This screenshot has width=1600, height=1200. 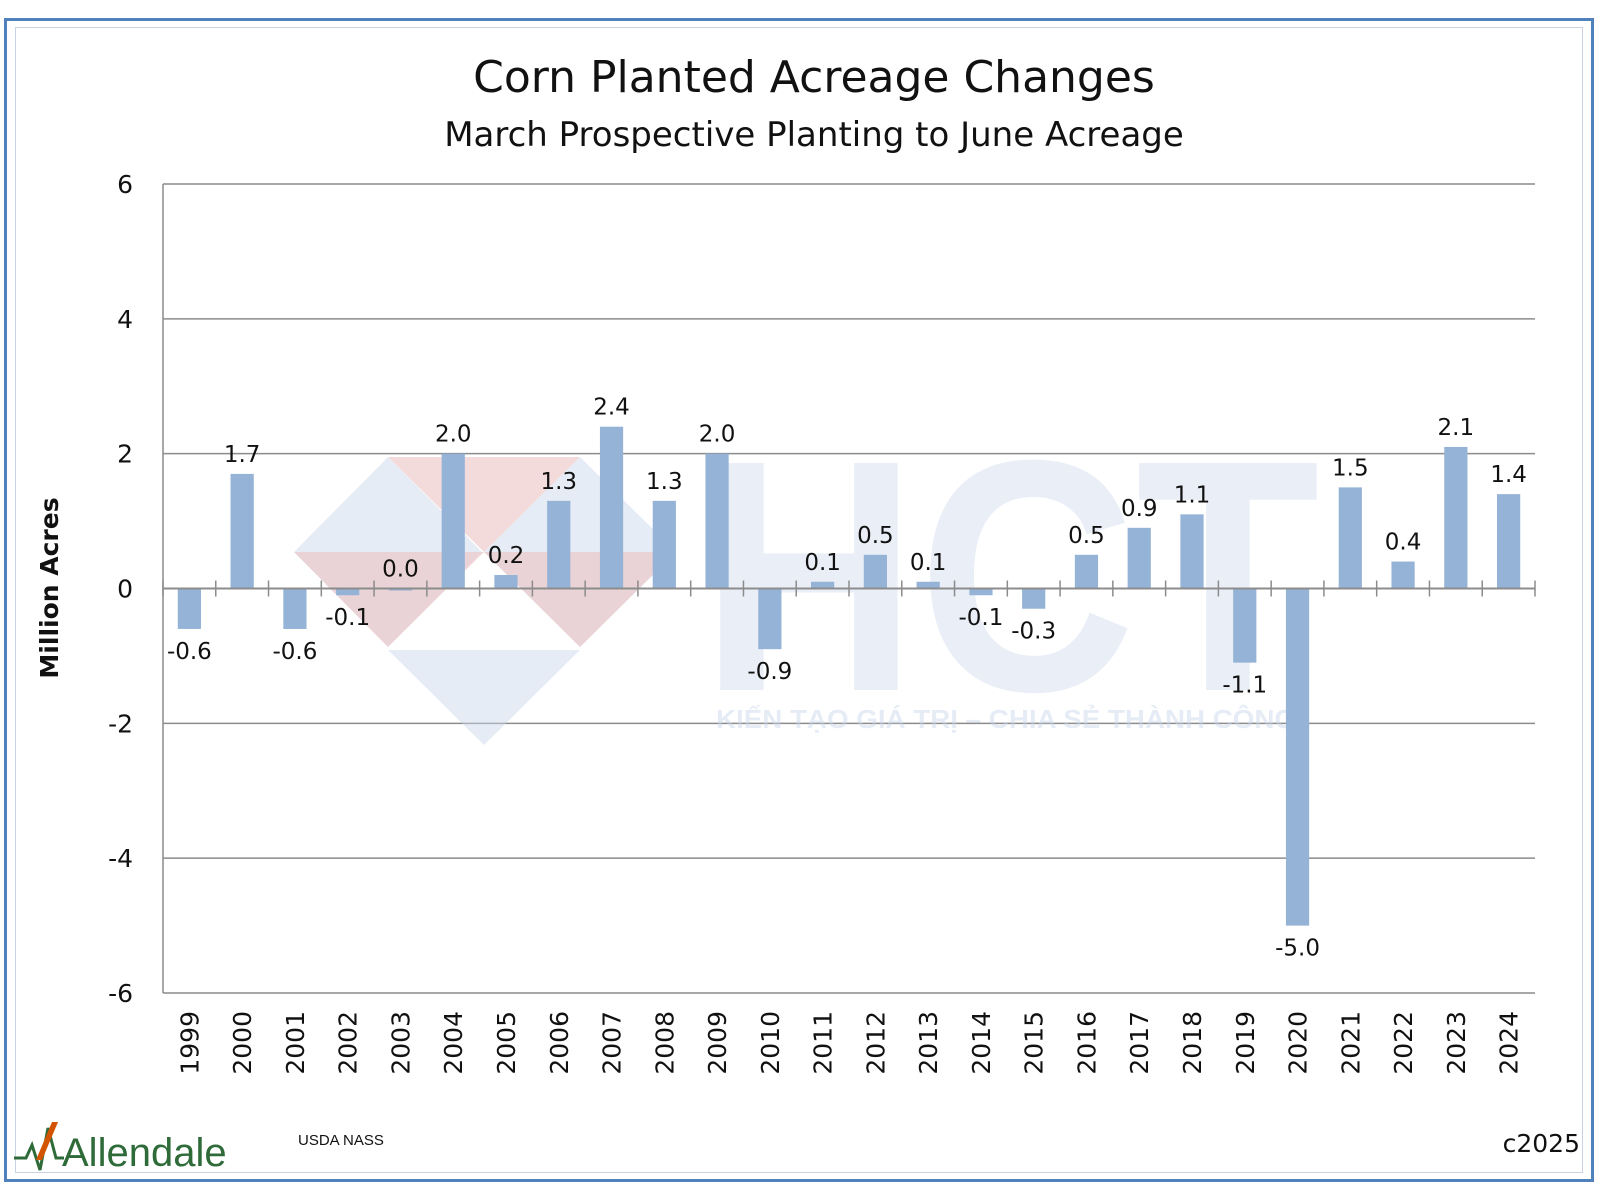 What do you see at coordinates (1456, 1043) in the screenshot?
I see `x-tick-label: 2023` at bounding box center [1456, 1043].